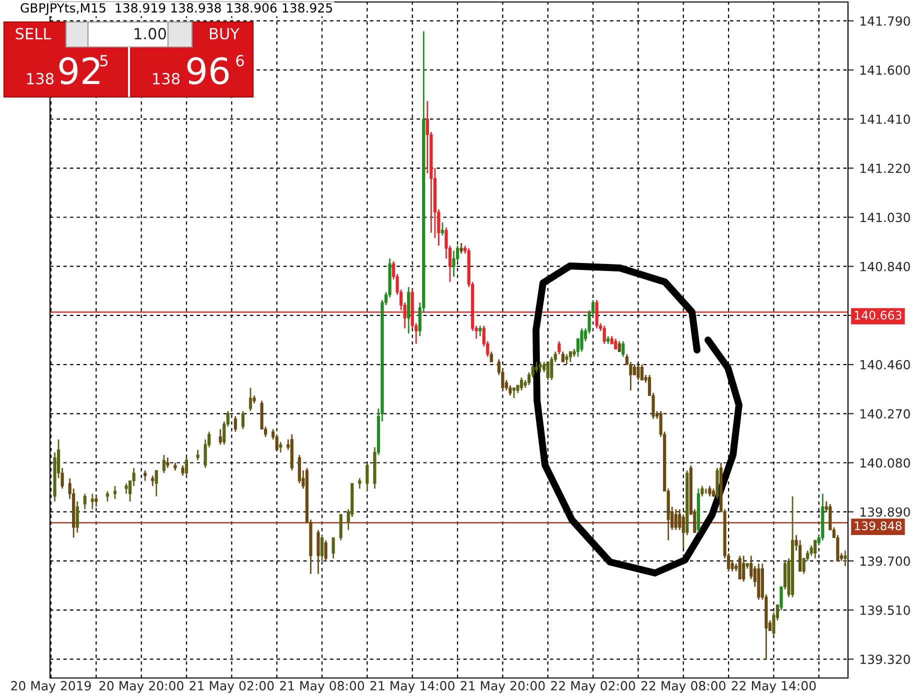 This screenshot has height=698, width=916. What do you see at coordinates (240, 60) in the screenshot?
I see `annotation: 6` at bounding box center [240, 60].